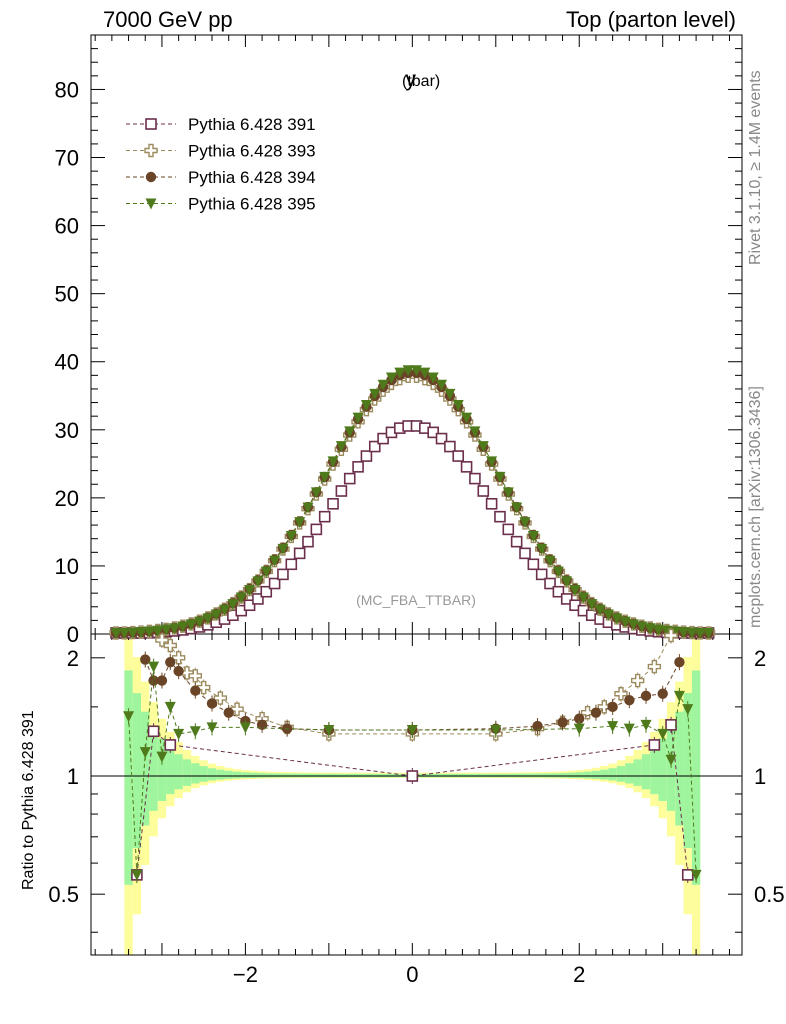 The image size is (786, 1024). Describe the element at coordinates (67, 226) in the screenshot. I see `main-y-tick-label: 60` at that location.